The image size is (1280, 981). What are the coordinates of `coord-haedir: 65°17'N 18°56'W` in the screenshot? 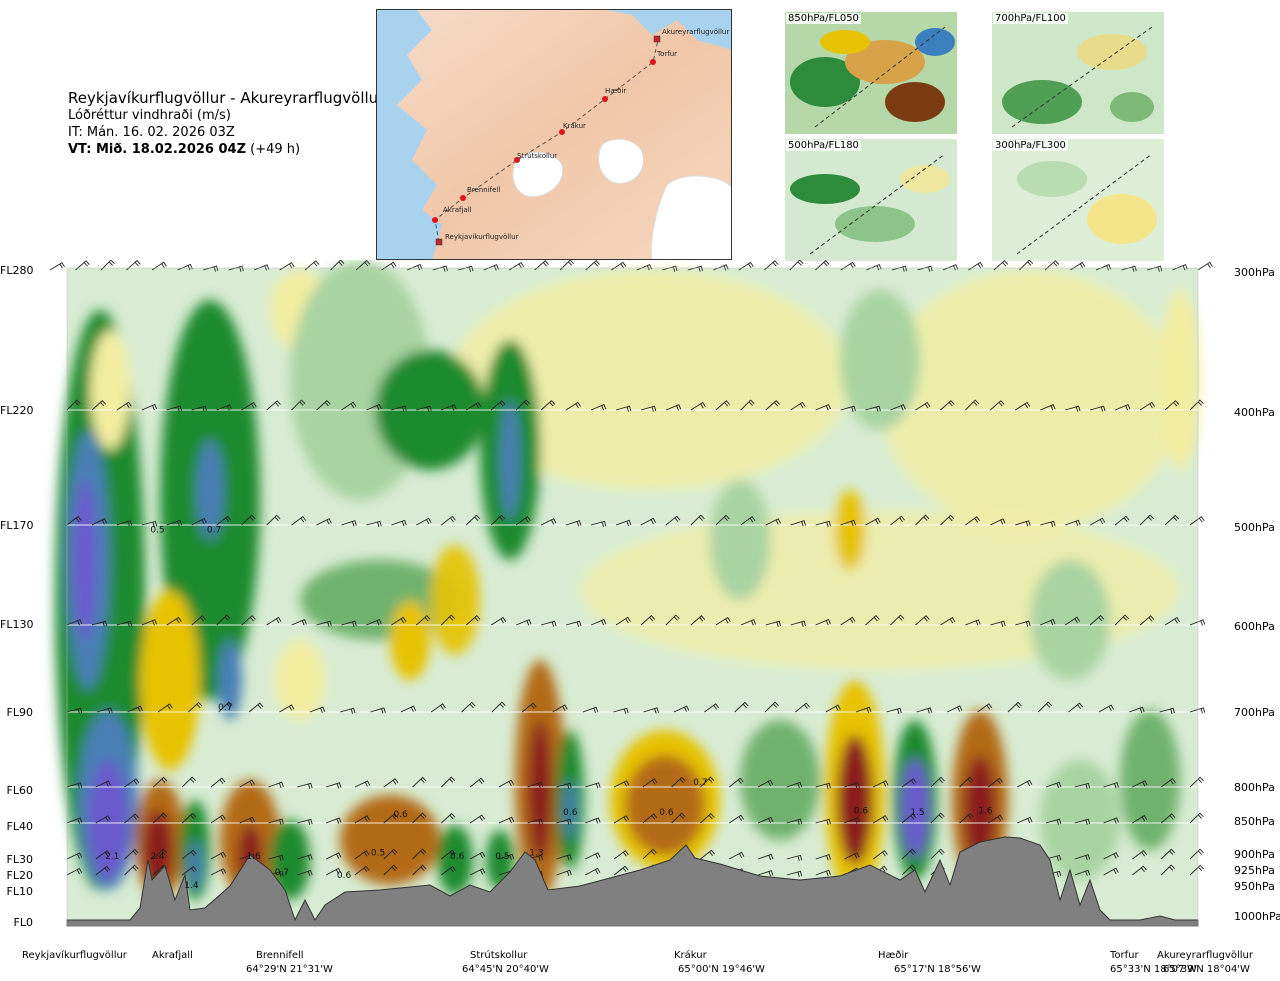 It's located at (937, 969).